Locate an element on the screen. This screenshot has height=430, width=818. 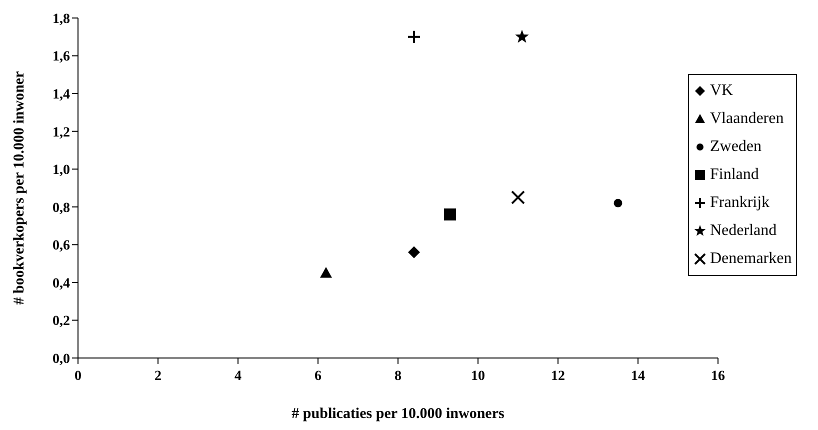
x-tick-label: 2 is located at coordinates (158, 376).